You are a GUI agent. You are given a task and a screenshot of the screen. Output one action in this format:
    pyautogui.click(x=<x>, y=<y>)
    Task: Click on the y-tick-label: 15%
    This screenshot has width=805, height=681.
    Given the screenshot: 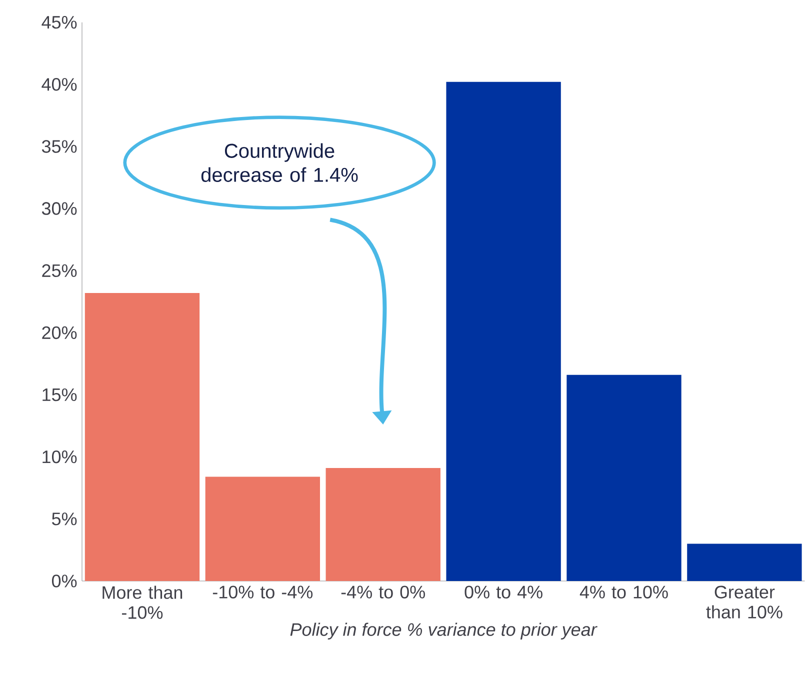 What is the action you would take?
    pyautogui.click(x=59, y=395)
    